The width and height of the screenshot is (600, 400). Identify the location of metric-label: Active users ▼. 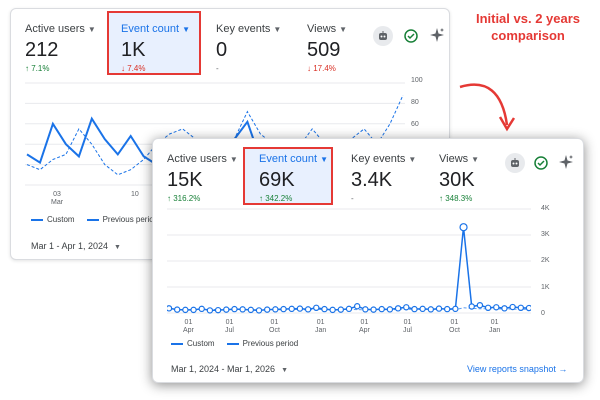
(202, 159).